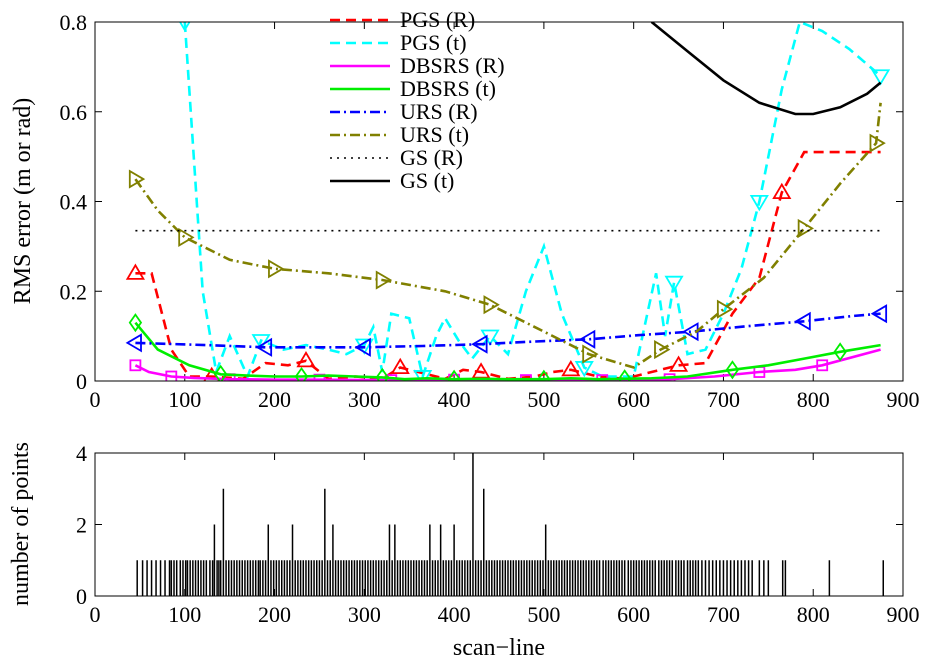  I want to click on bottom-x-tick-label: 100, so click(184, 614).